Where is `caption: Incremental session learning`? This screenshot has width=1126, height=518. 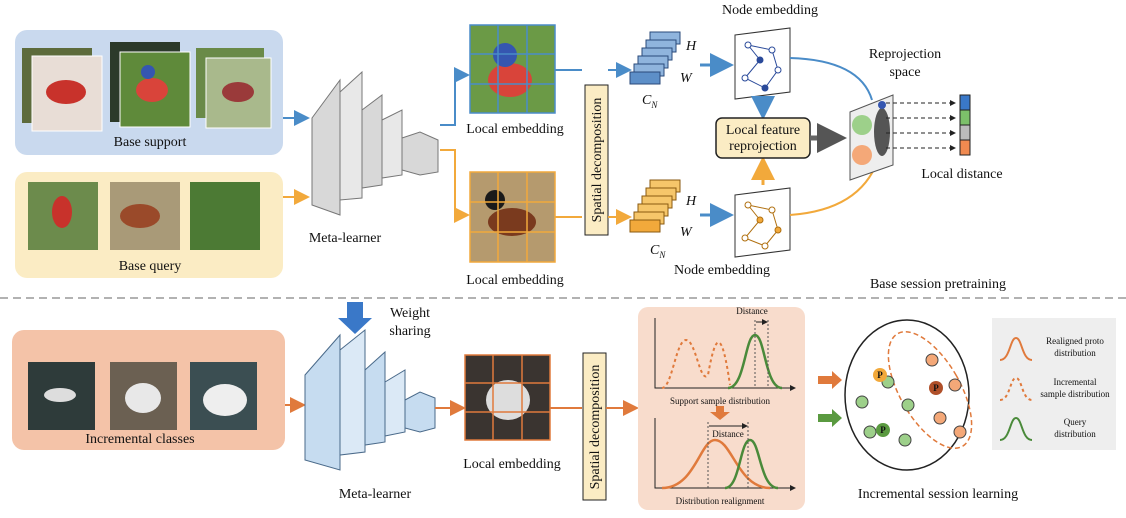 caption: Incremental session learning is located at coordinates (938, 494).